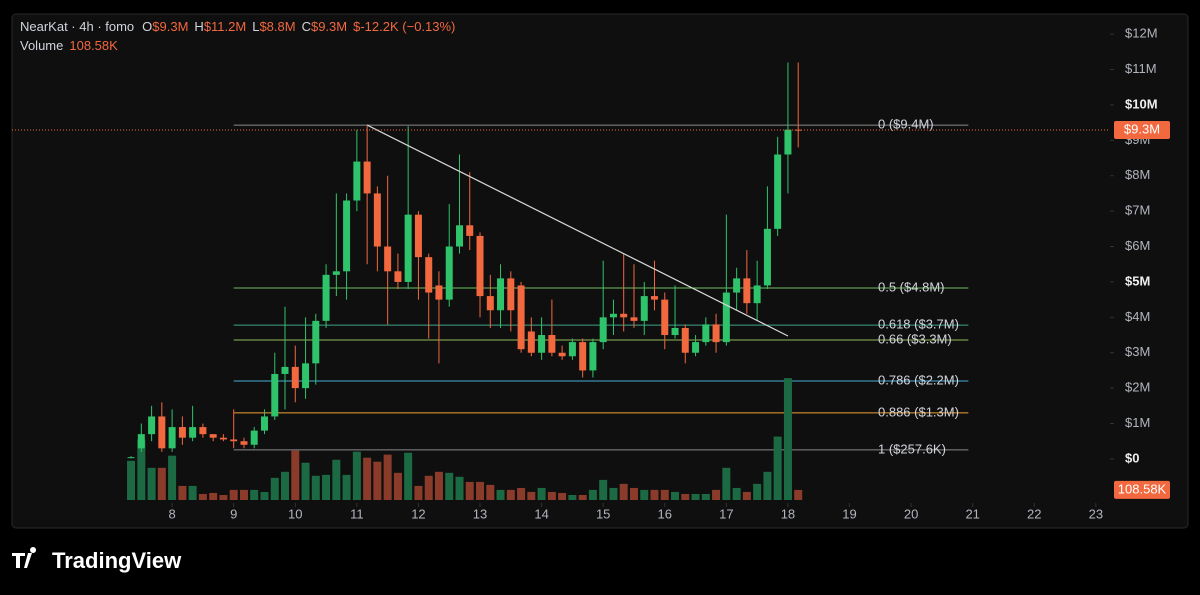  Describe the element at coordinates (577, 230) in the screenshot. I see `trend-line` at that location.